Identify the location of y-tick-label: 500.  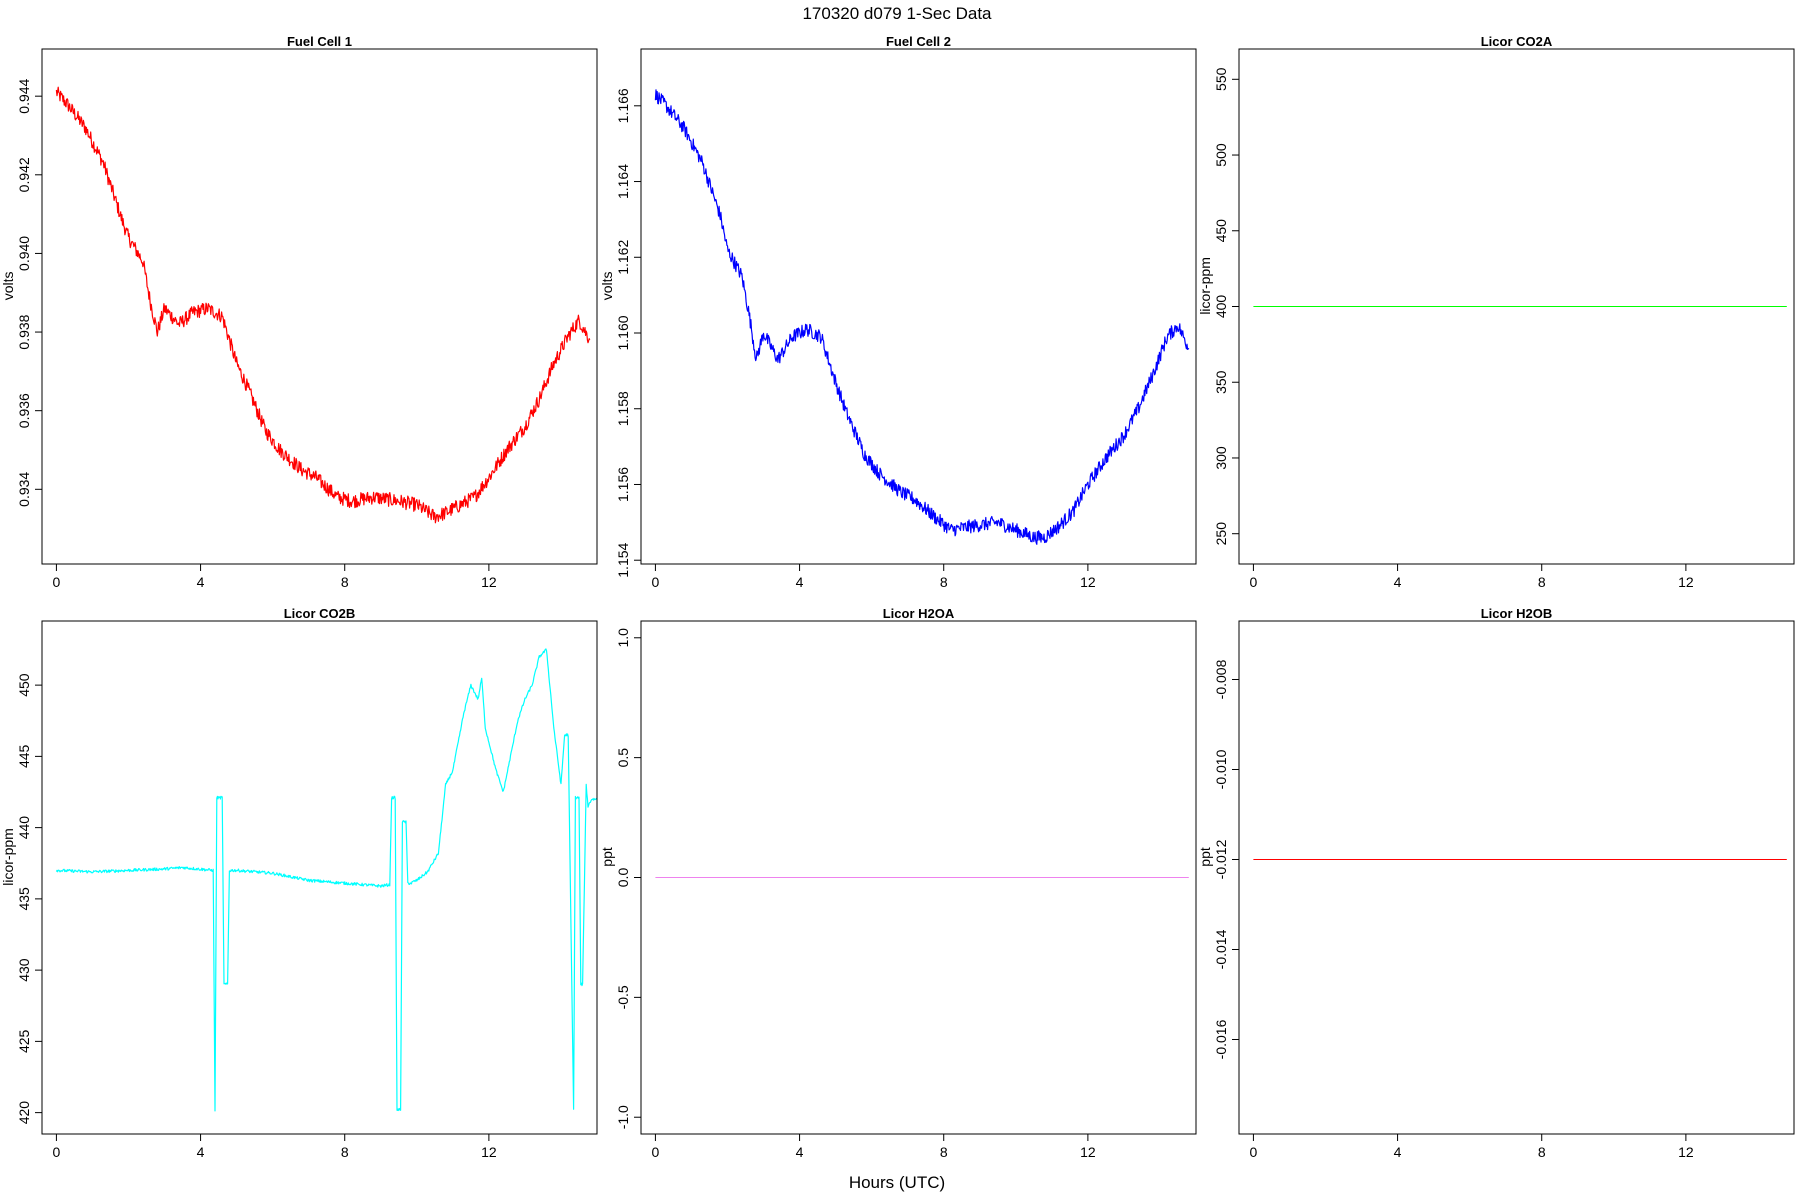
(1221, 155).